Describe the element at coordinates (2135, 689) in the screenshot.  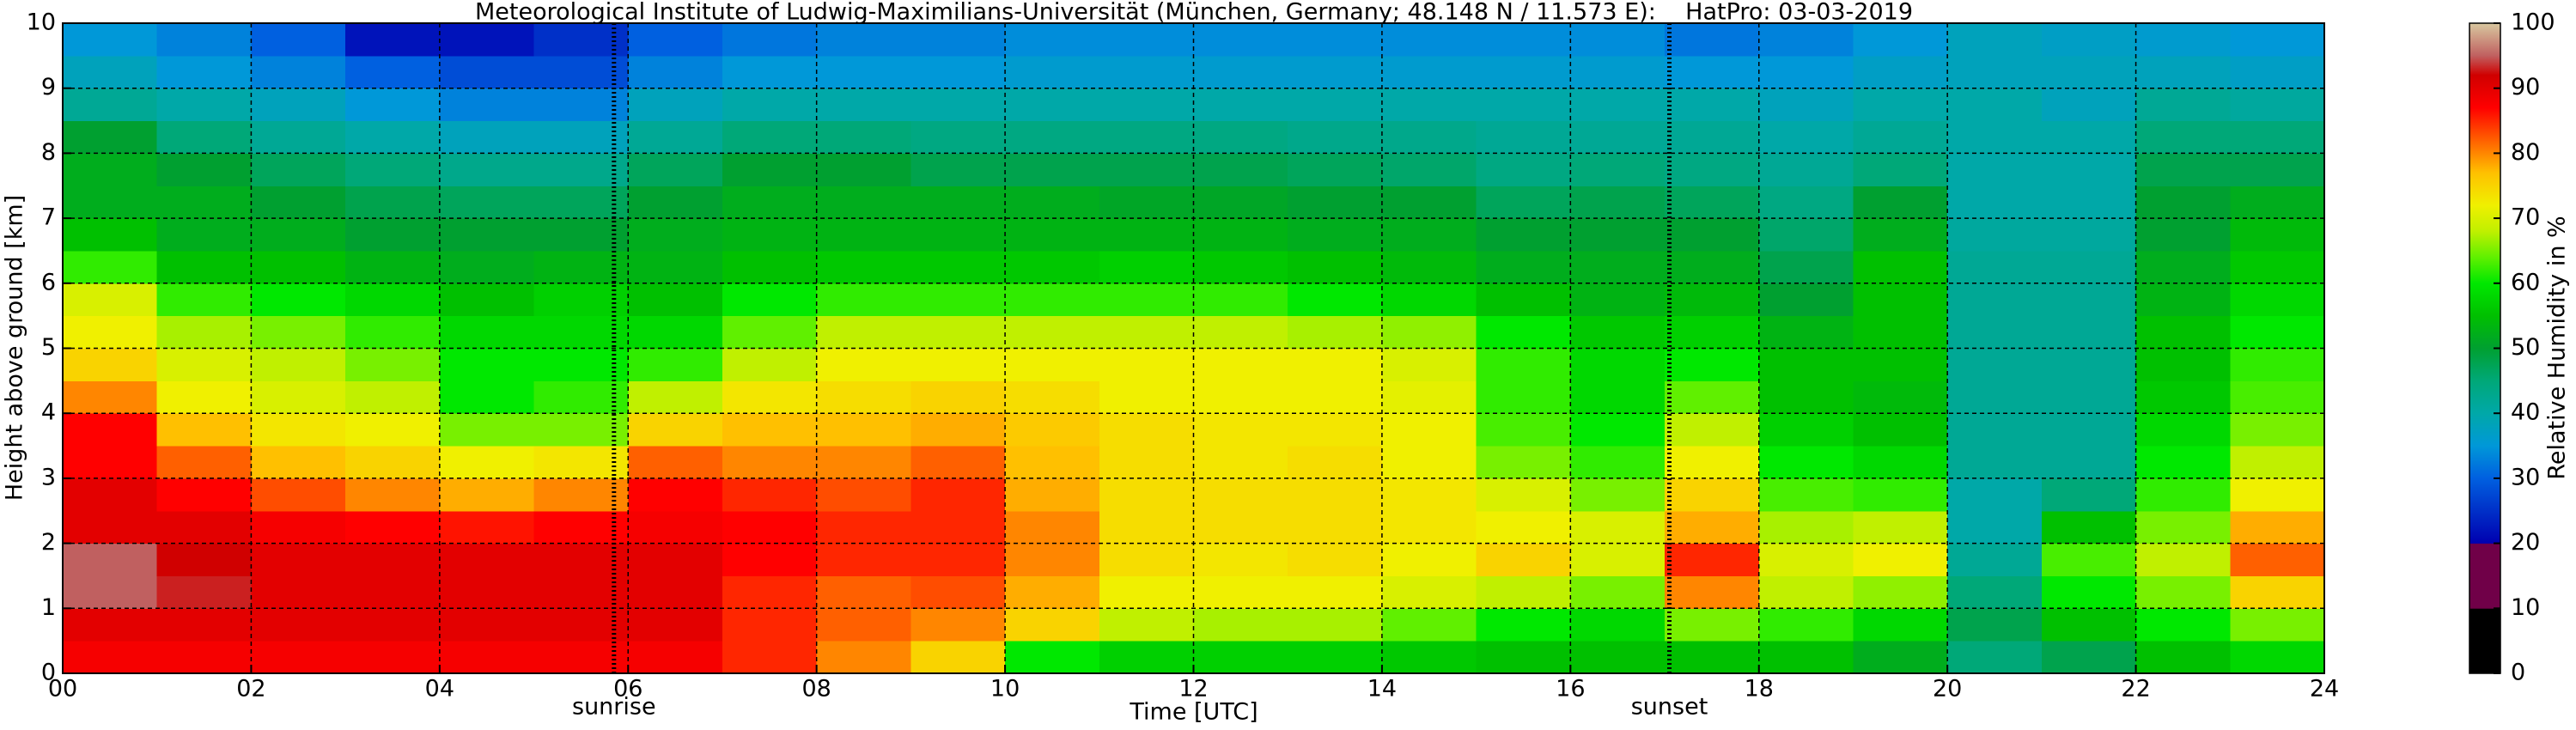
I see `x-tick-label: 22` at that location.